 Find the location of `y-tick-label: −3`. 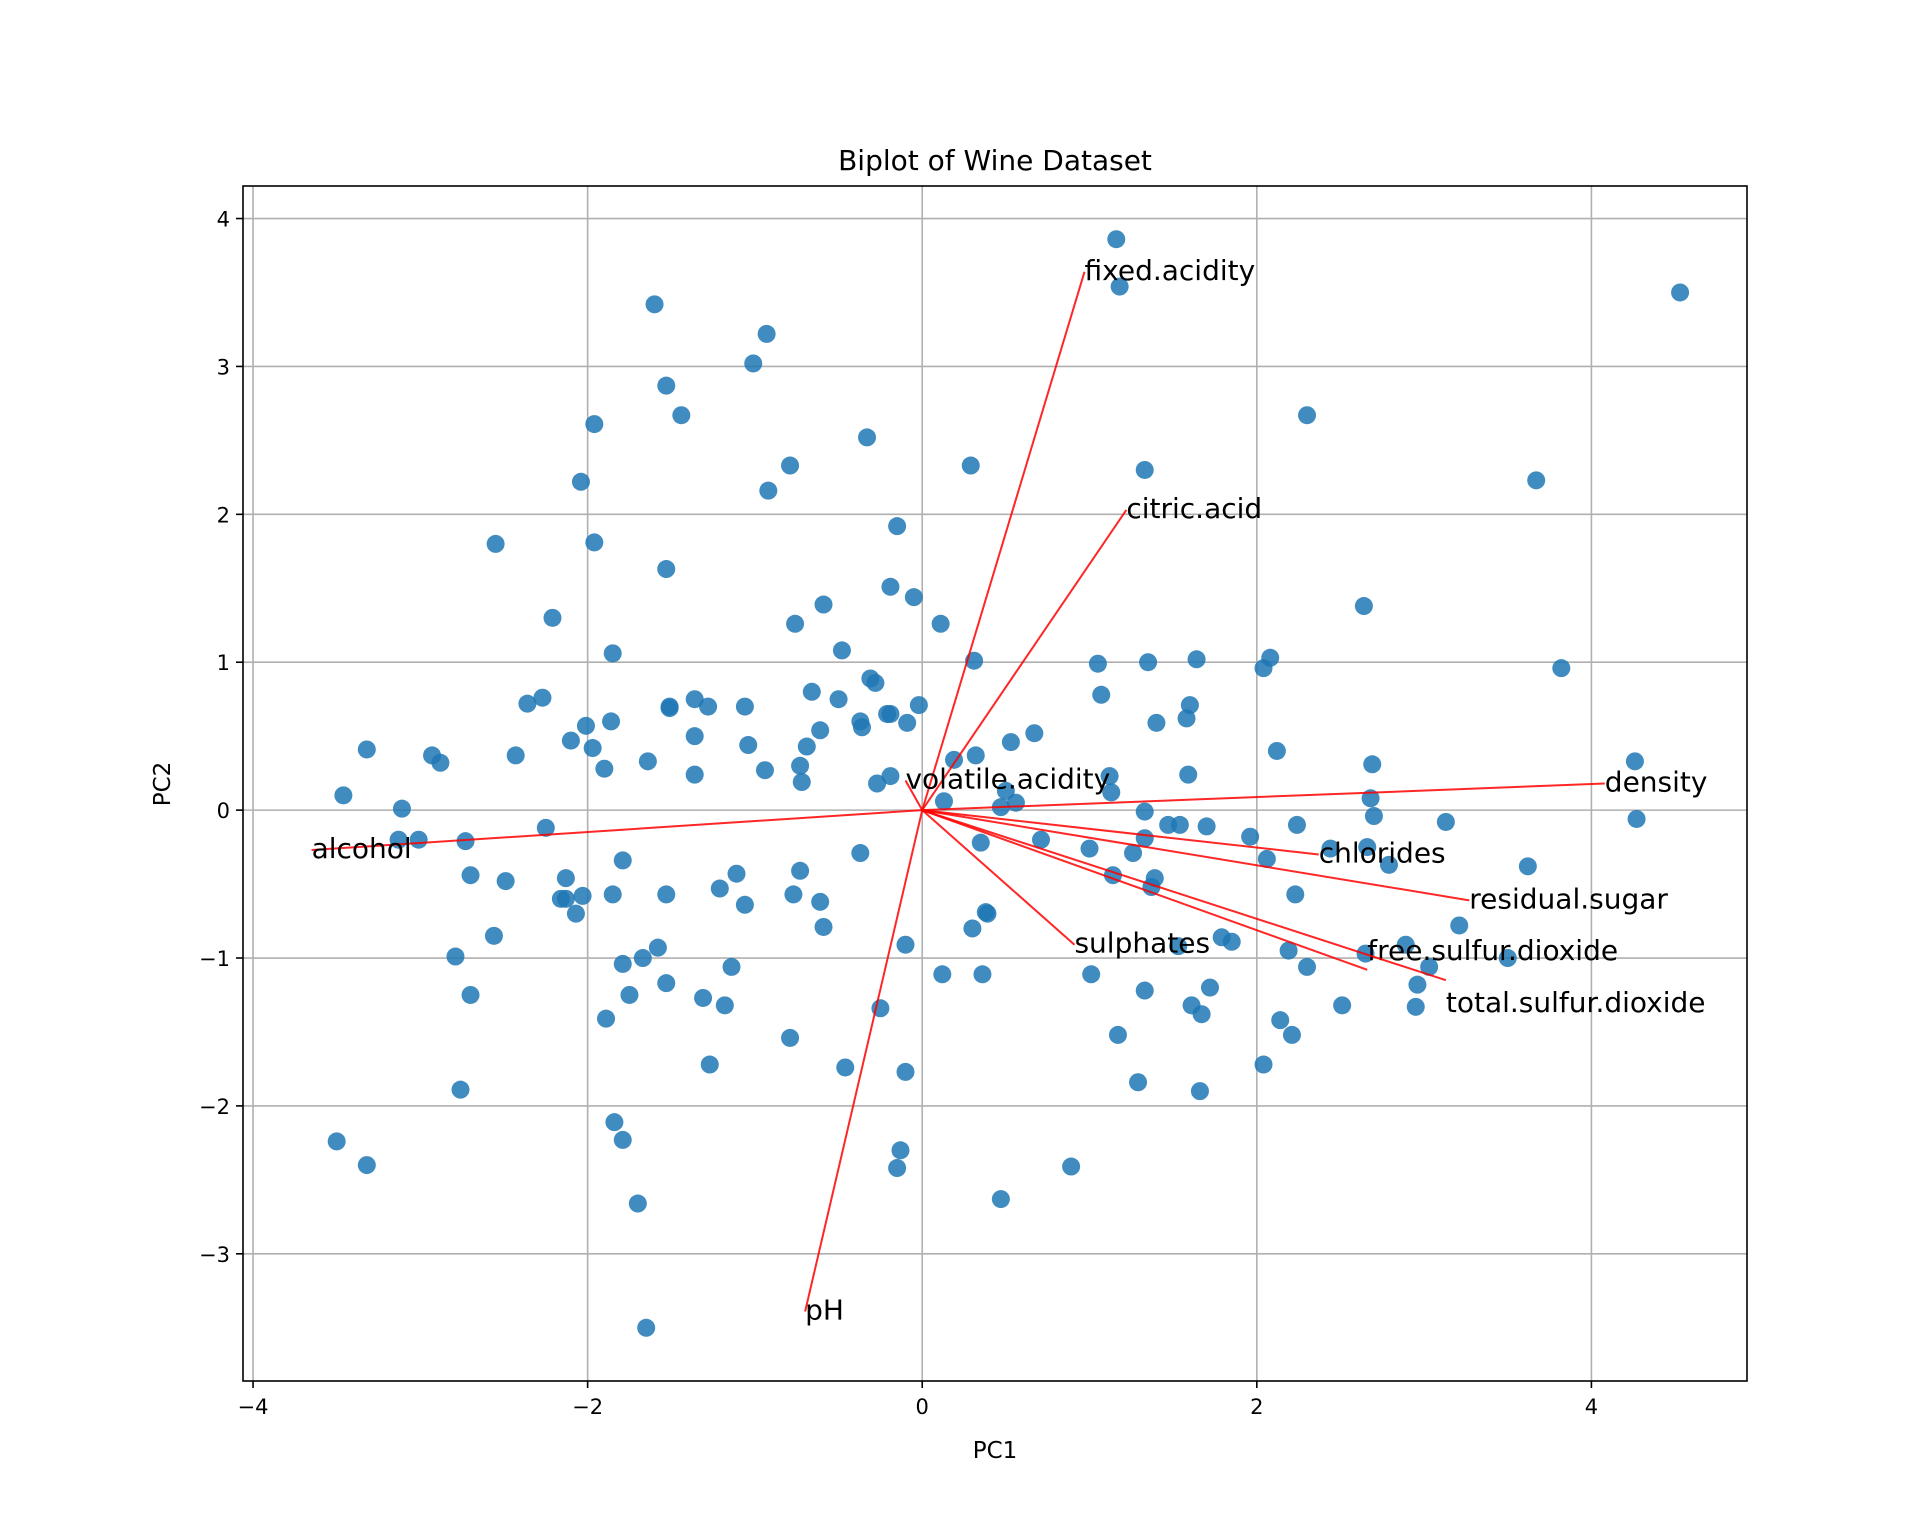

y-tick-label: −3 is located at coordinates (214, 1255).